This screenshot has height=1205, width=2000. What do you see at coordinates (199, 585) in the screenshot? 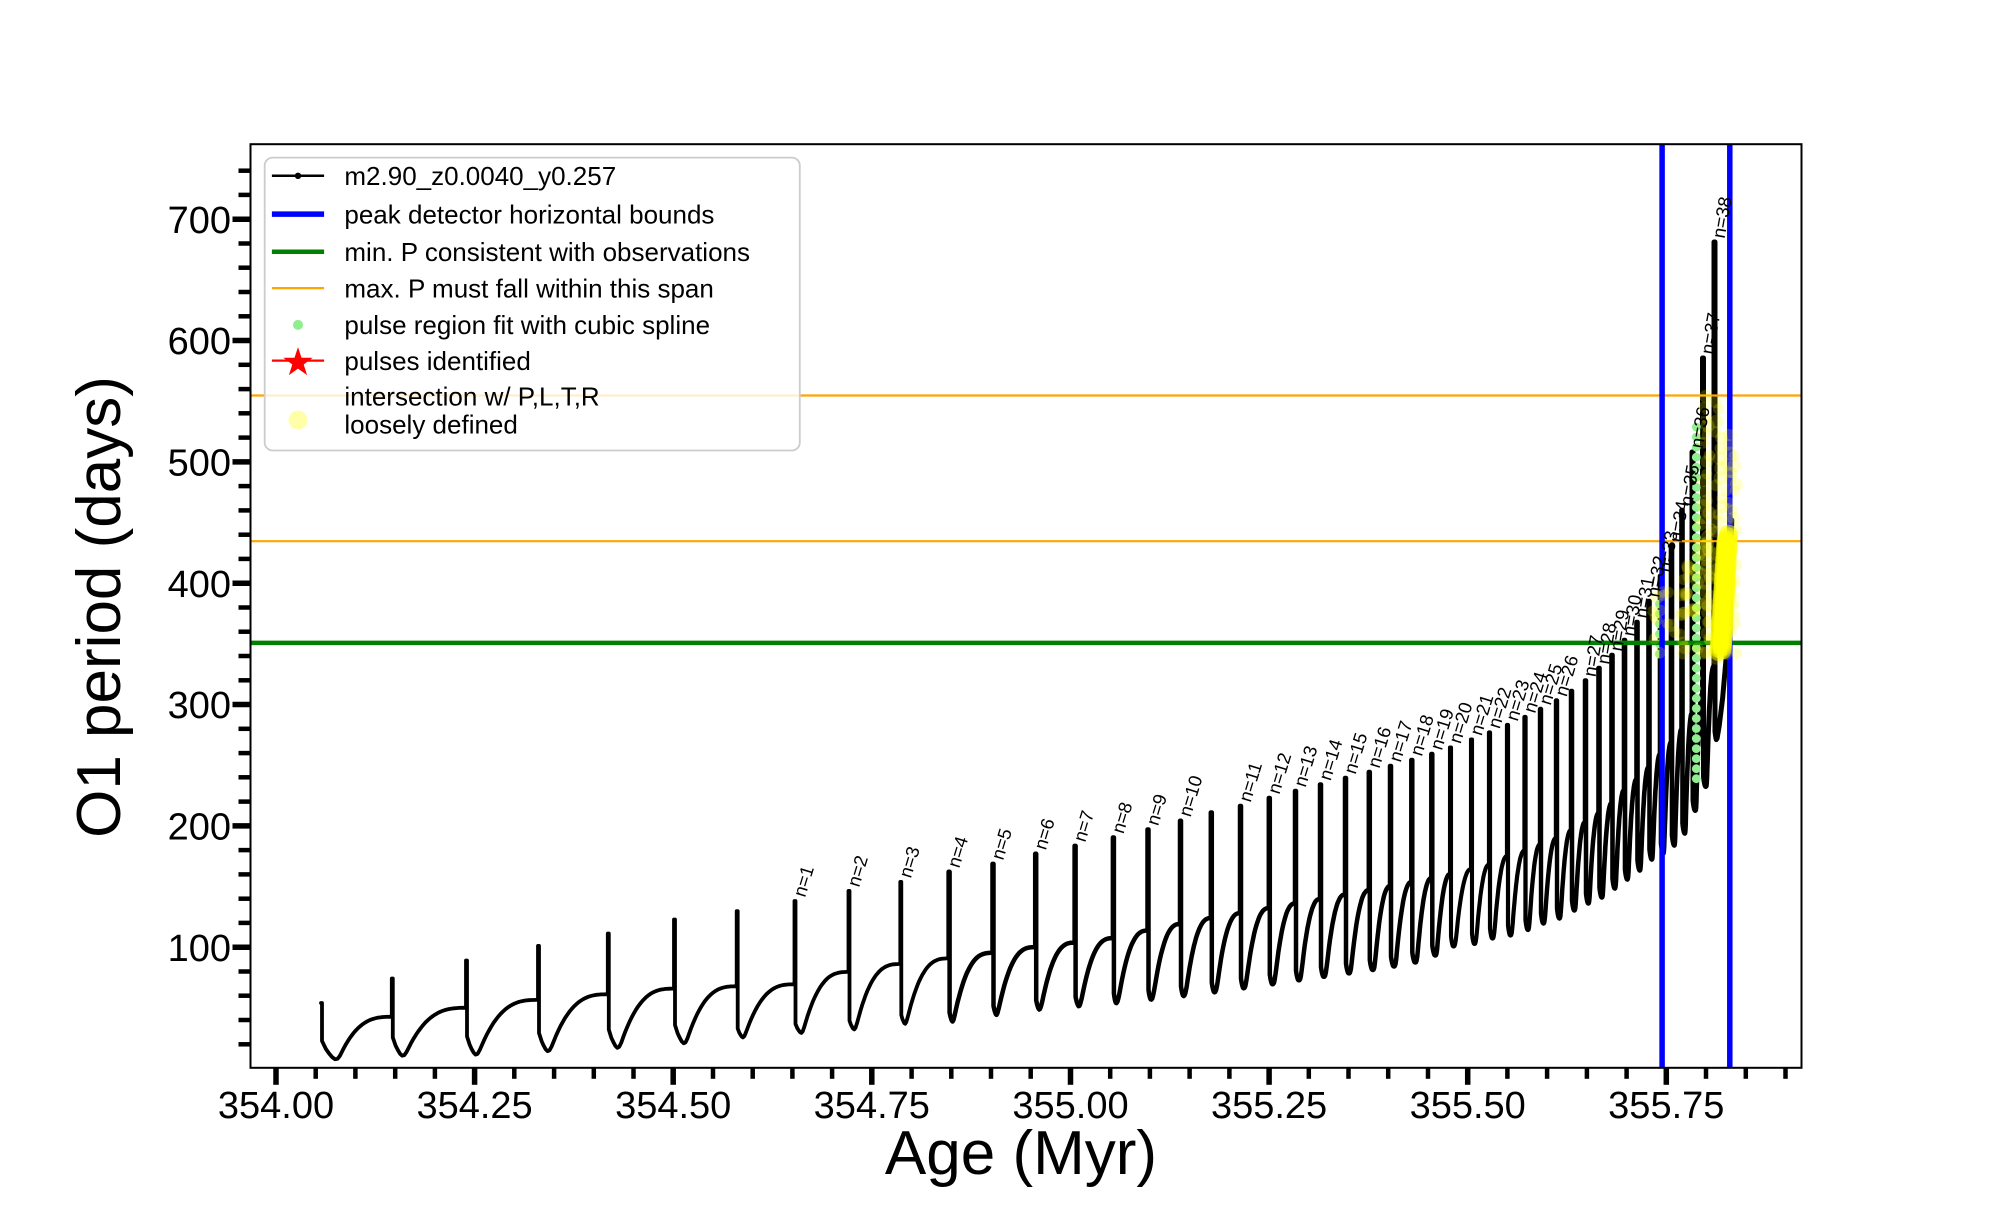
I see `svg-text: 400` at bounding box center [199, 585].